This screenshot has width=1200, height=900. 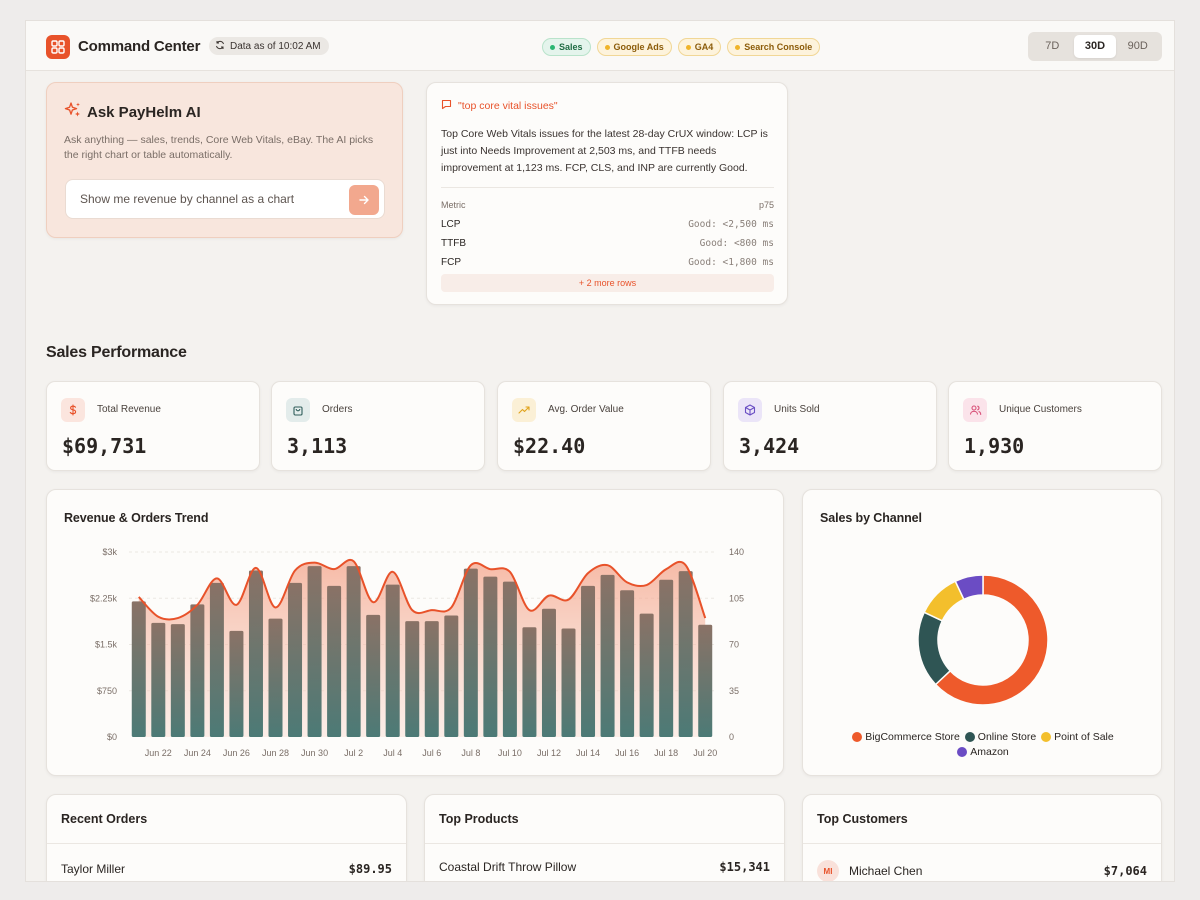 What do you see at coordinates (778, 47) in the screenshot?
I see `source-label: Search Console` at bounding box center [778, 47].